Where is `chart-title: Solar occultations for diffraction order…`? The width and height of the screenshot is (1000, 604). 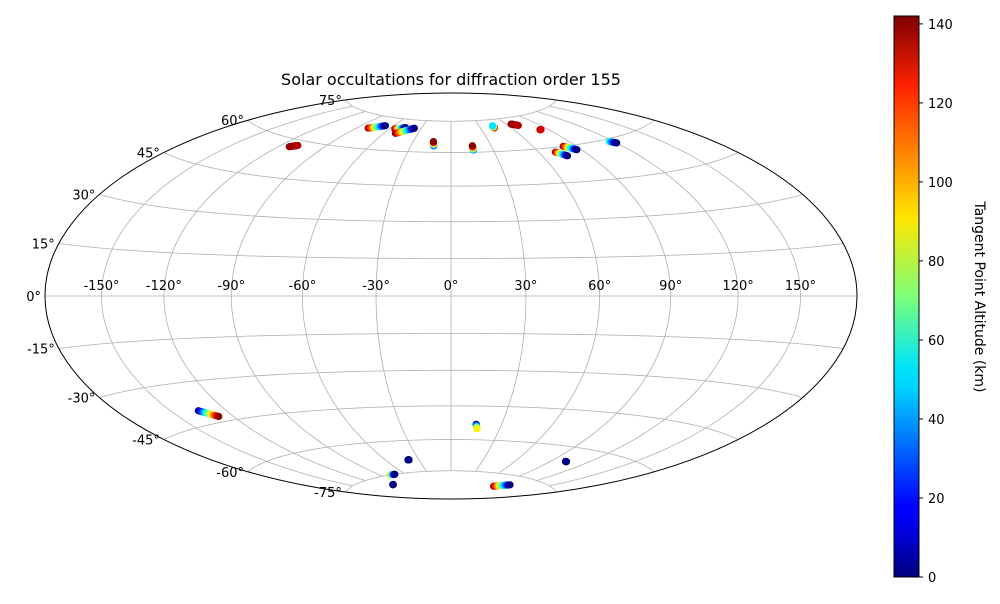
chart-title: Solar occultations for diffraction order… is located at coordinates (451, 79).